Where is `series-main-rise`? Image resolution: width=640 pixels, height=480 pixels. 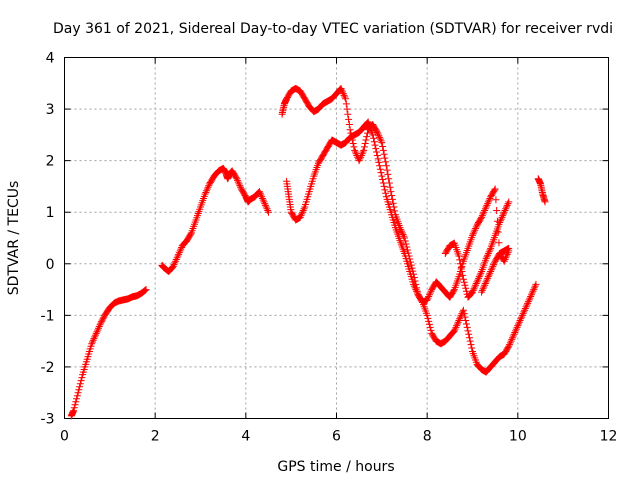
series-main-rise is located at coordinates (108, 353).